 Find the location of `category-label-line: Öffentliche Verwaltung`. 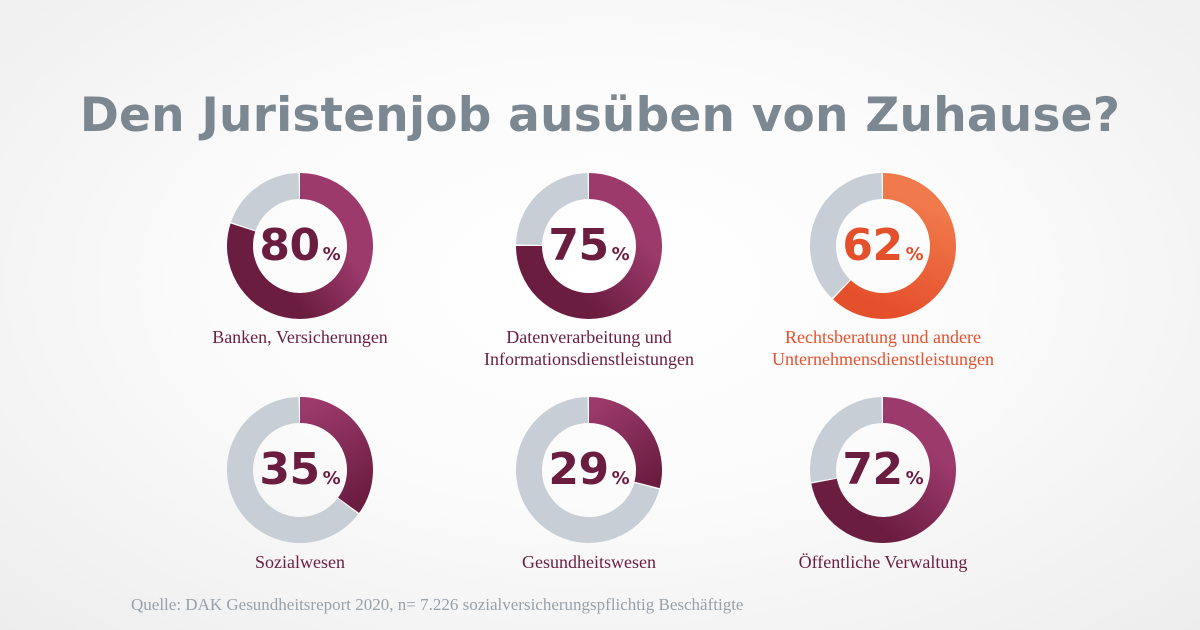

category-label-line: Öffentliche Verwaltung is located at coordinates (883, 562).